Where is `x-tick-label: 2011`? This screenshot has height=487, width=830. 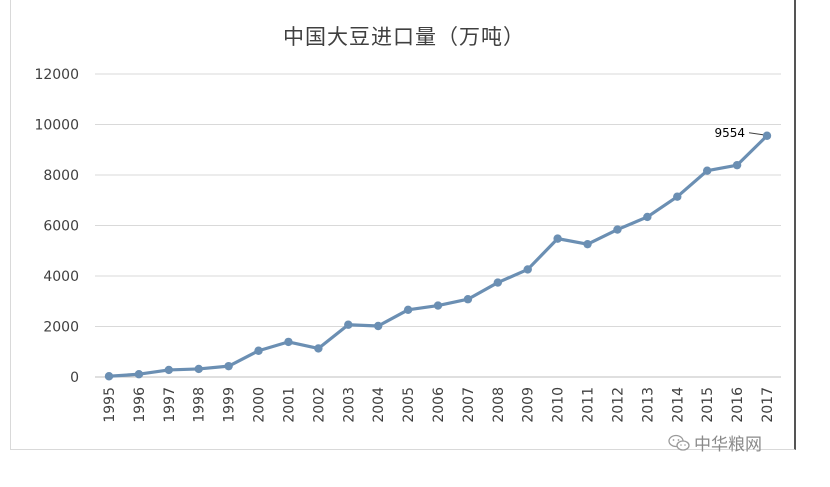 x-tick-label: 2011 is located at coordinates (589, 405).